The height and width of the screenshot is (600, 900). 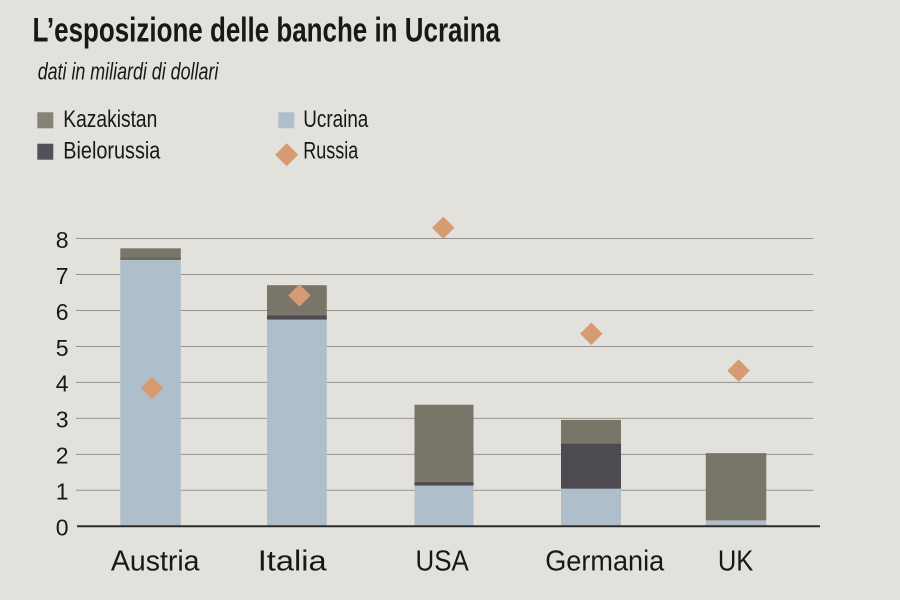 I want to click on svg-text: 5, so click(x=62, y=348).